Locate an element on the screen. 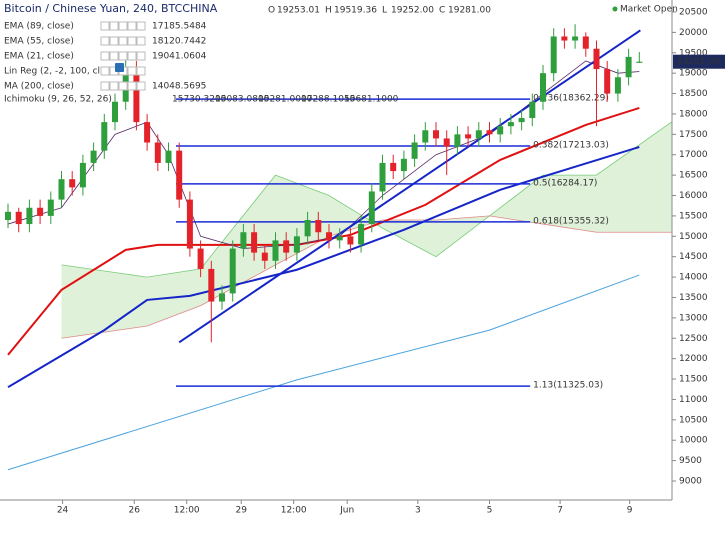  legend-name: Ichimoku (9, 26, 52, 26) is located at coordinates (58, 100).